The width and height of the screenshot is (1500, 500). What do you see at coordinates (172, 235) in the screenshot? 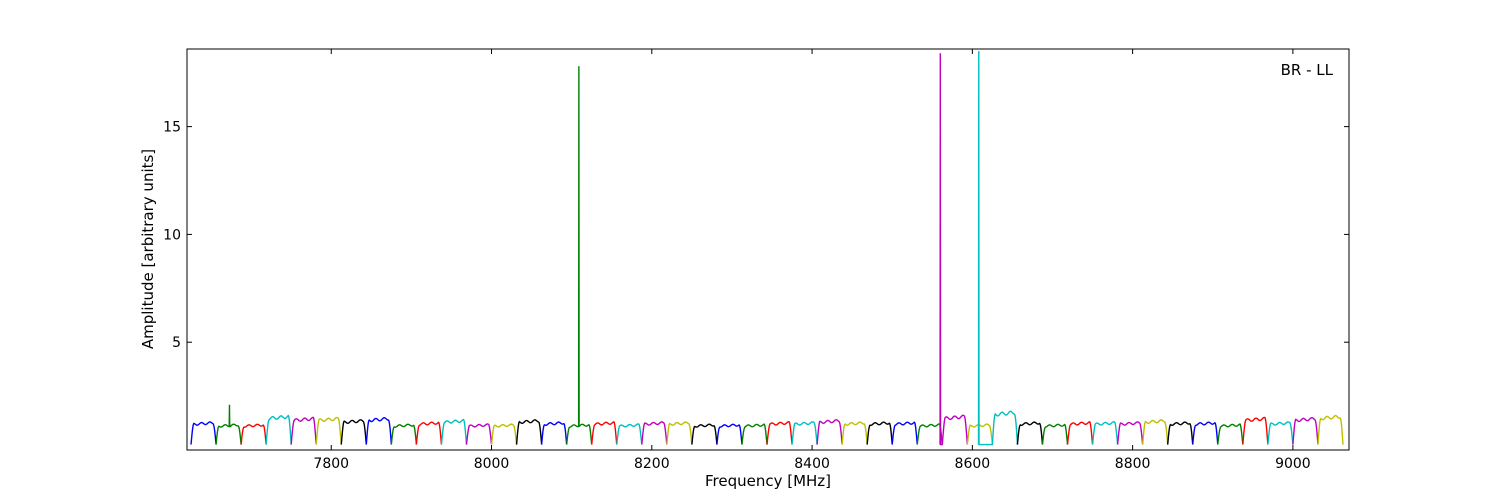
I see `y-tick-label: 10` at bounding box center [172, 235].